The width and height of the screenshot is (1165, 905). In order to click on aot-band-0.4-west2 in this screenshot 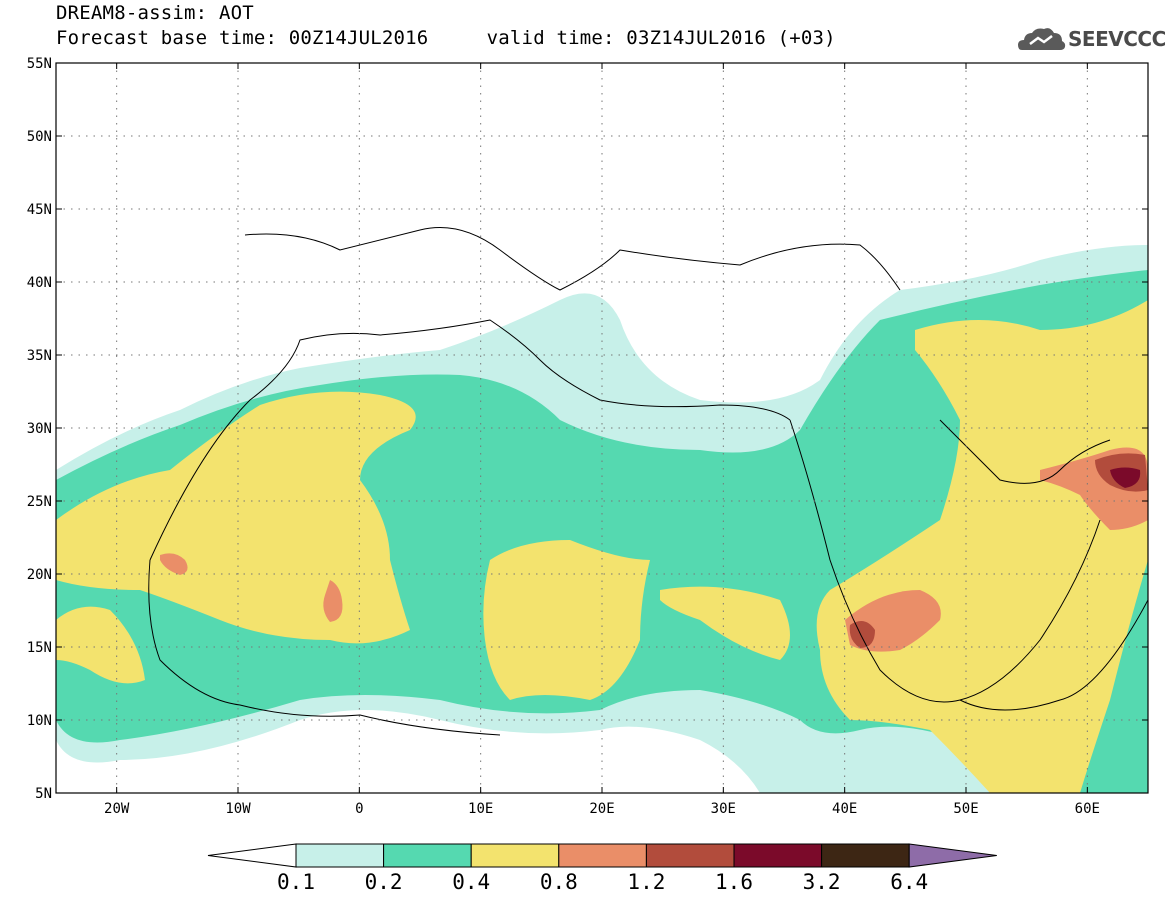, I will do `click(100, 645)`.